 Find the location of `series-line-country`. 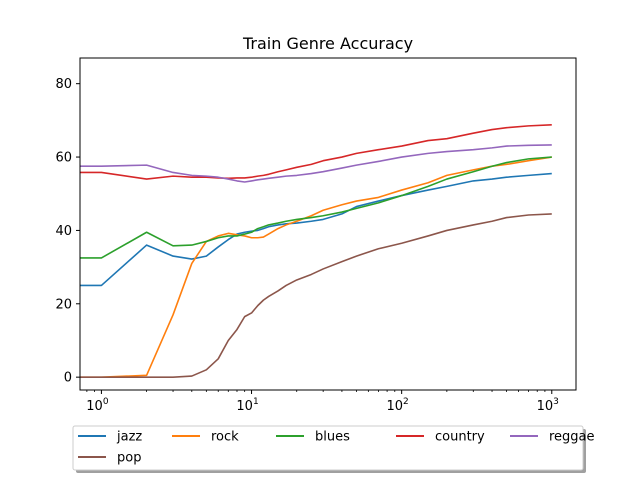

series-line-country is located at coordinates (316, 151).